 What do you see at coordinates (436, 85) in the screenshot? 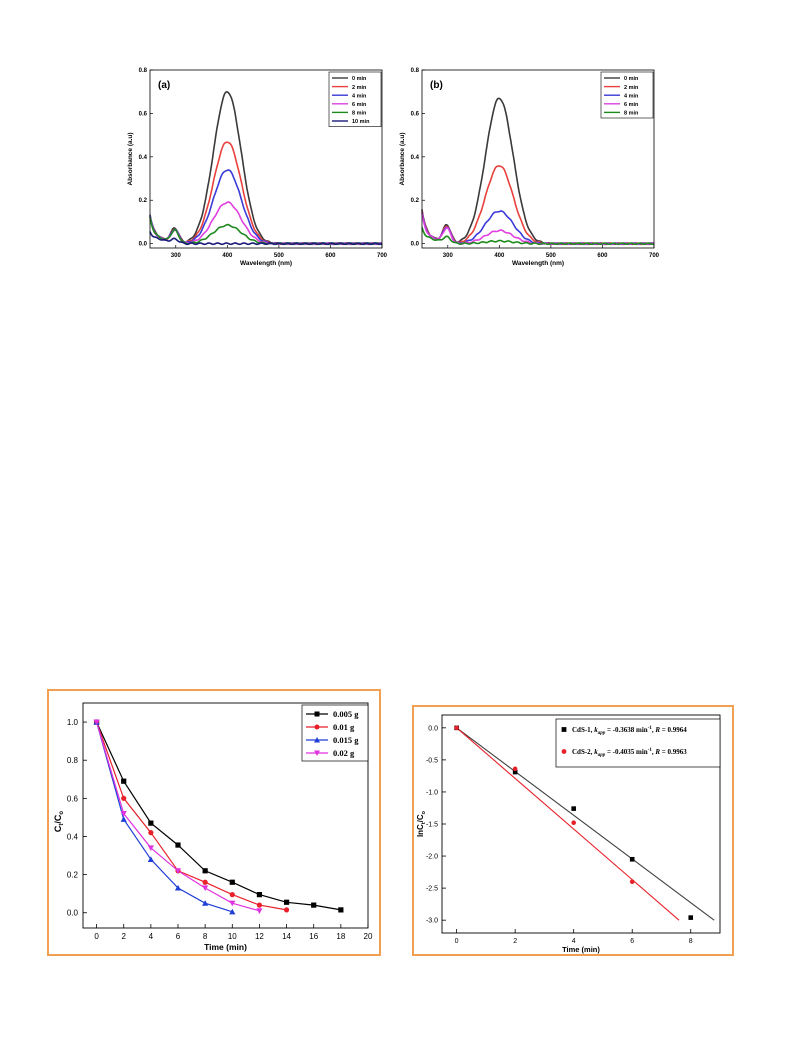
I see `panel-label: (b)` at bounding box center [436, 85].